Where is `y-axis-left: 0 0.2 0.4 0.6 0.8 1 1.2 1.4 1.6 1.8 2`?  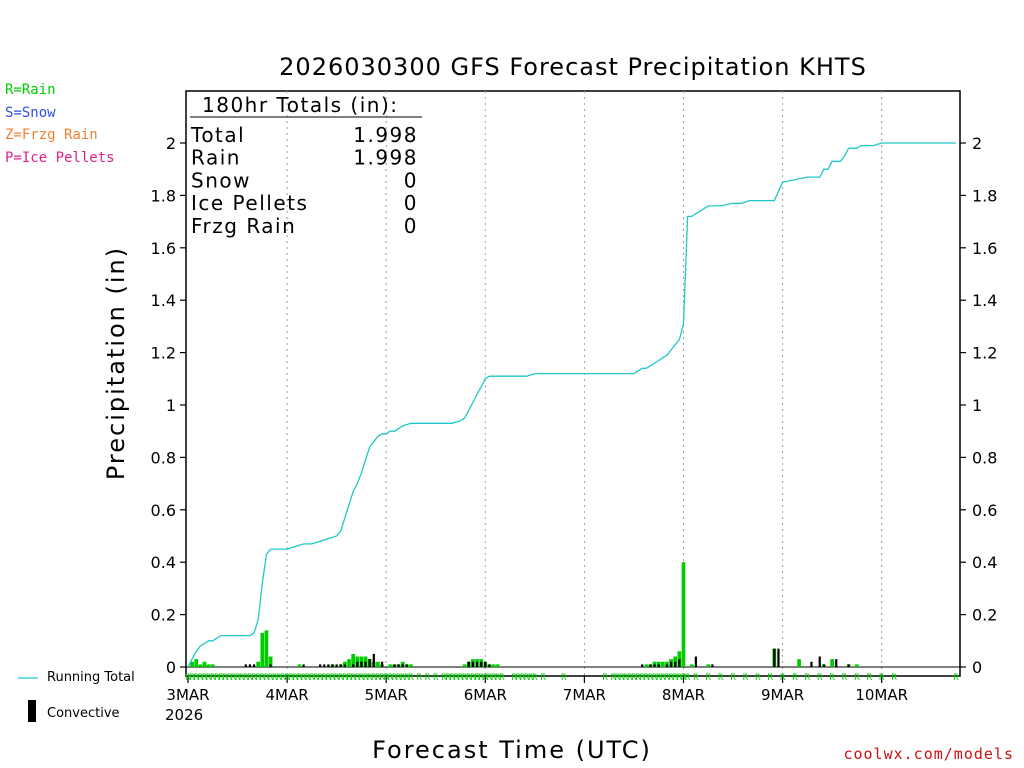
y-axis-left: 0 0.2 0.4 0.6 0.8 1 1.2 1.4 1.6 1.8 2 is located at coordinates (168, 405).